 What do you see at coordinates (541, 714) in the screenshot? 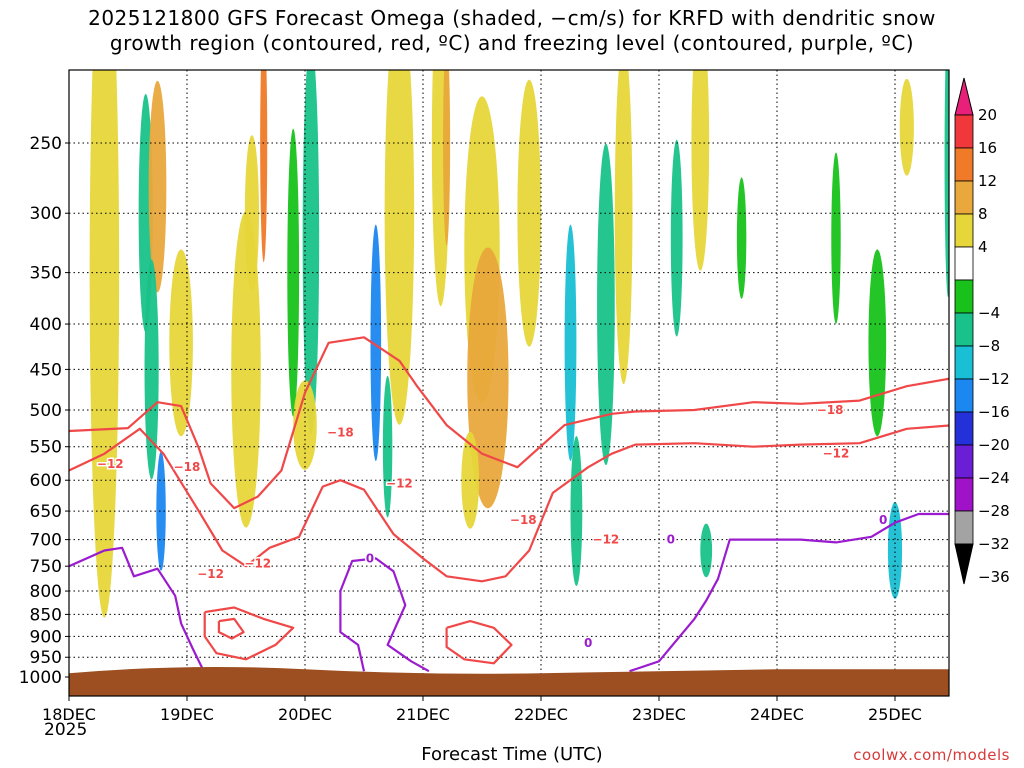
I see `x-tick-label-22DEC: 22DEC` at bounding box center [541, 714].